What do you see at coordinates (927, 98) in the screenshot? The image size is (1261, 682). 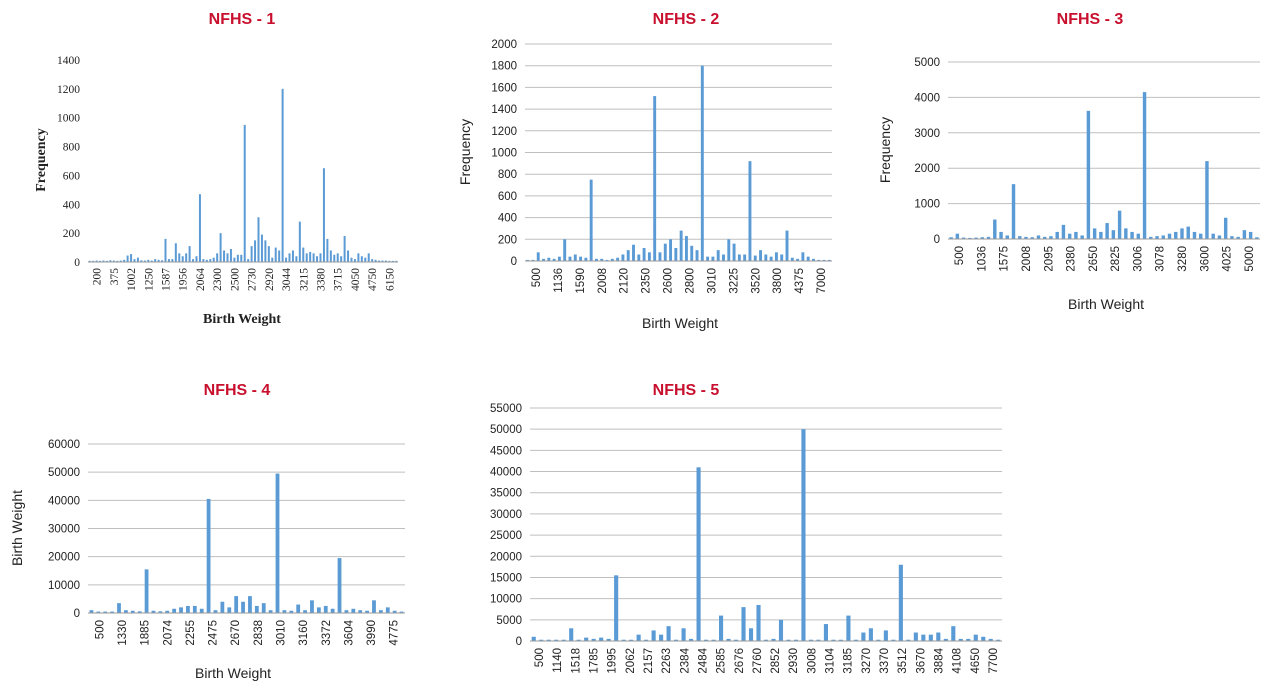 I see `y-tick-label: 4000` at bounding box center [927, 98].